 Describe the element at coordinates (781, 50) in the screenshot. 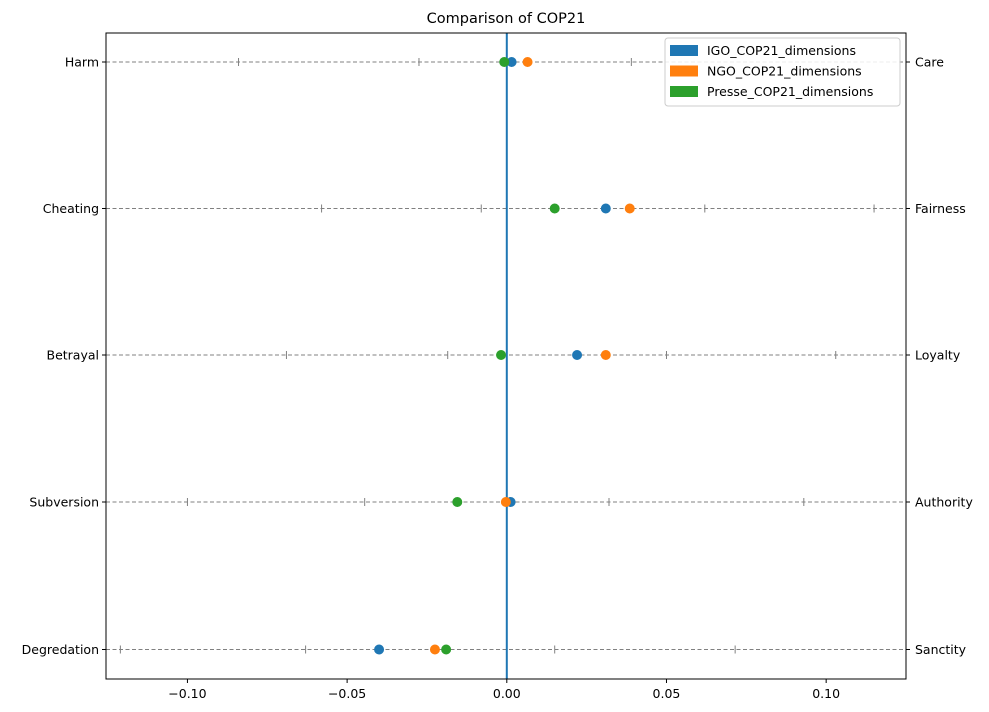

I see `legend-label-0: IGO_COP21_dimensions` at that location.